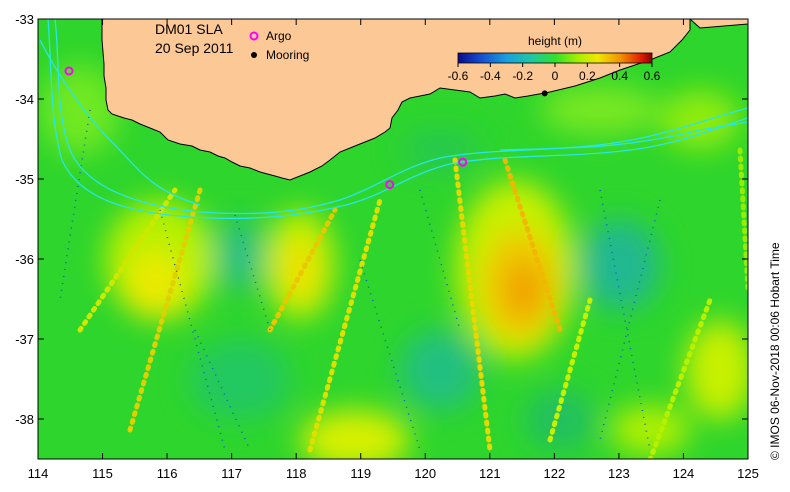 The width and height of the screenshot is (790, 492). What do you see at coordinates (555, 76) in the screenshot?
I see `colorbar-tick-label: 0` at bounding box center [555, 76].